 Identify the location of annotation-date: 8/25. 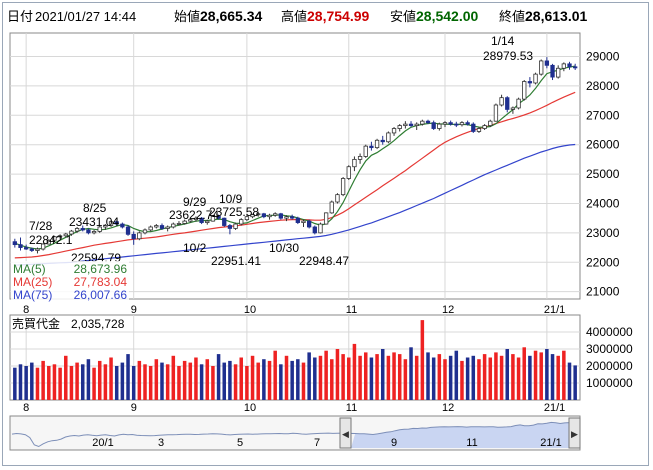
(95, 208).